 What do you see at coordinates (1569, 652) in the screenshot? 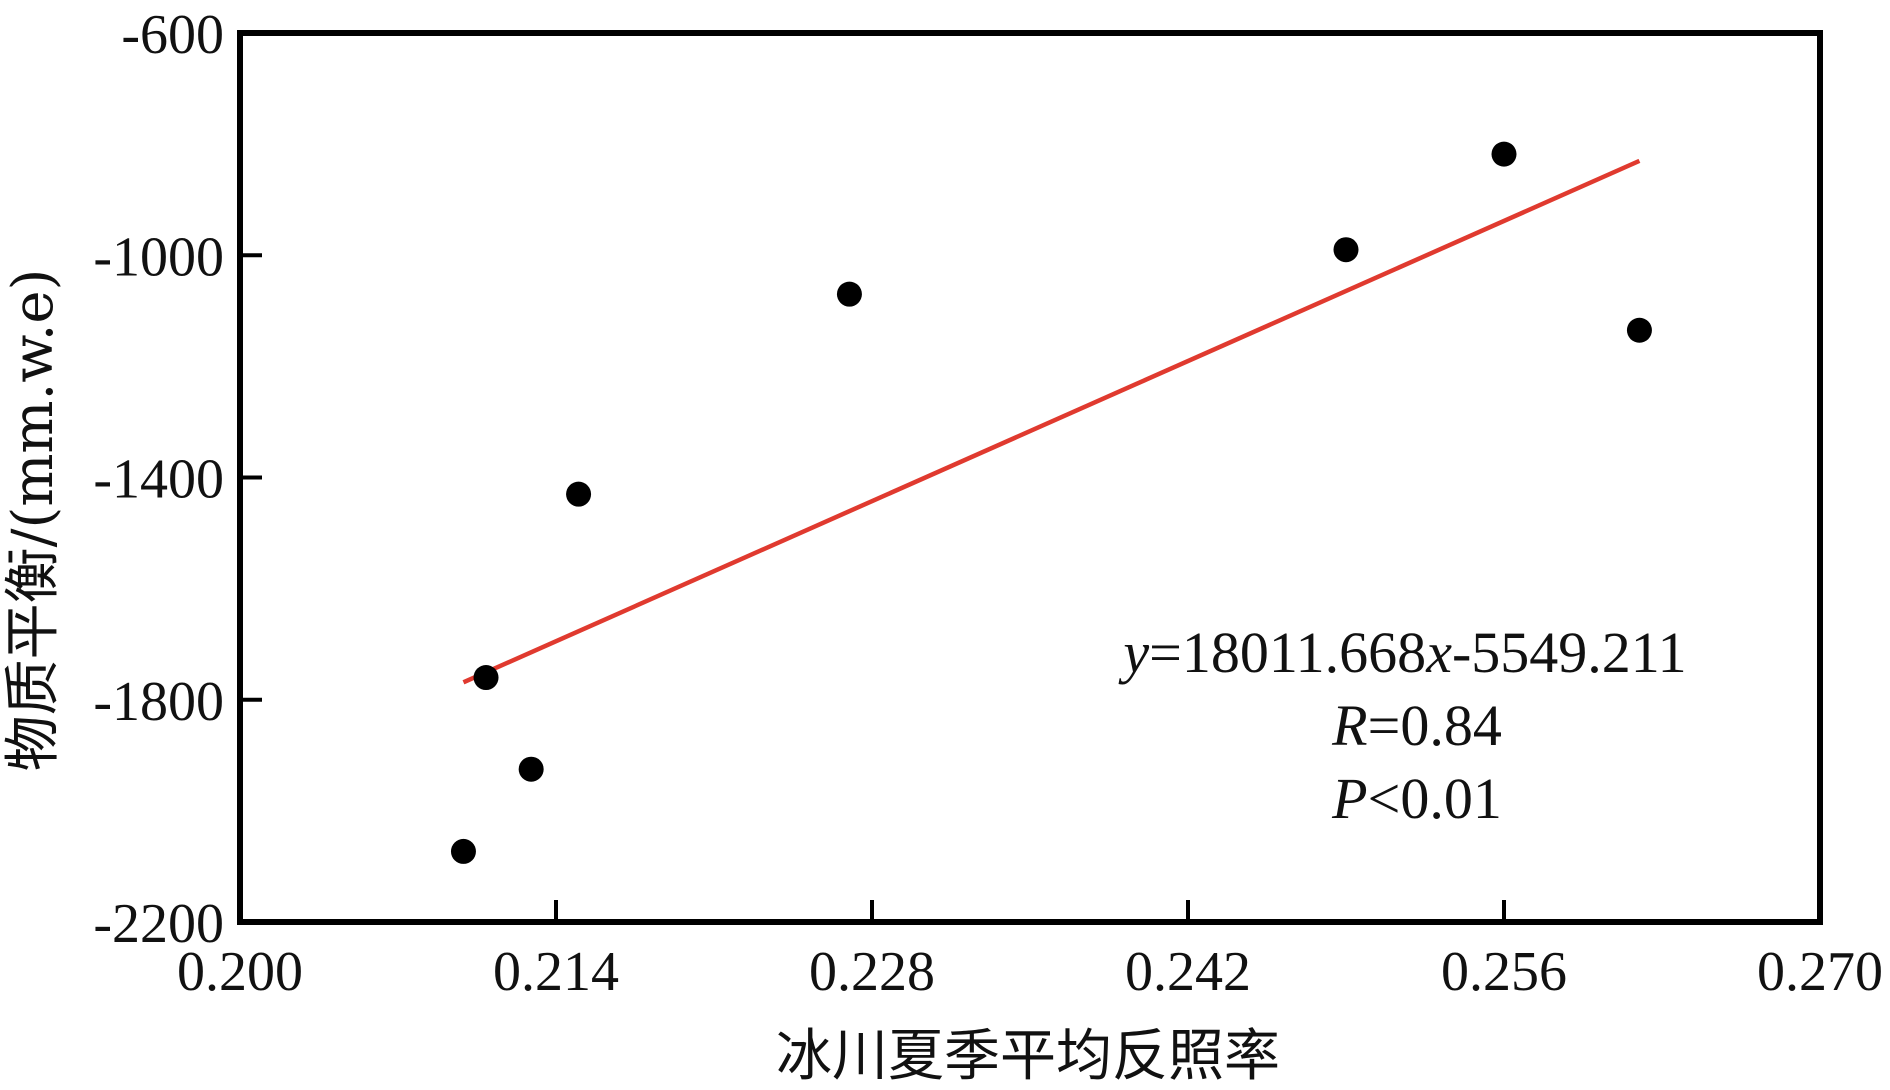
I see `equation-intercept: -5549.211` at bounding box center [1569, 652].